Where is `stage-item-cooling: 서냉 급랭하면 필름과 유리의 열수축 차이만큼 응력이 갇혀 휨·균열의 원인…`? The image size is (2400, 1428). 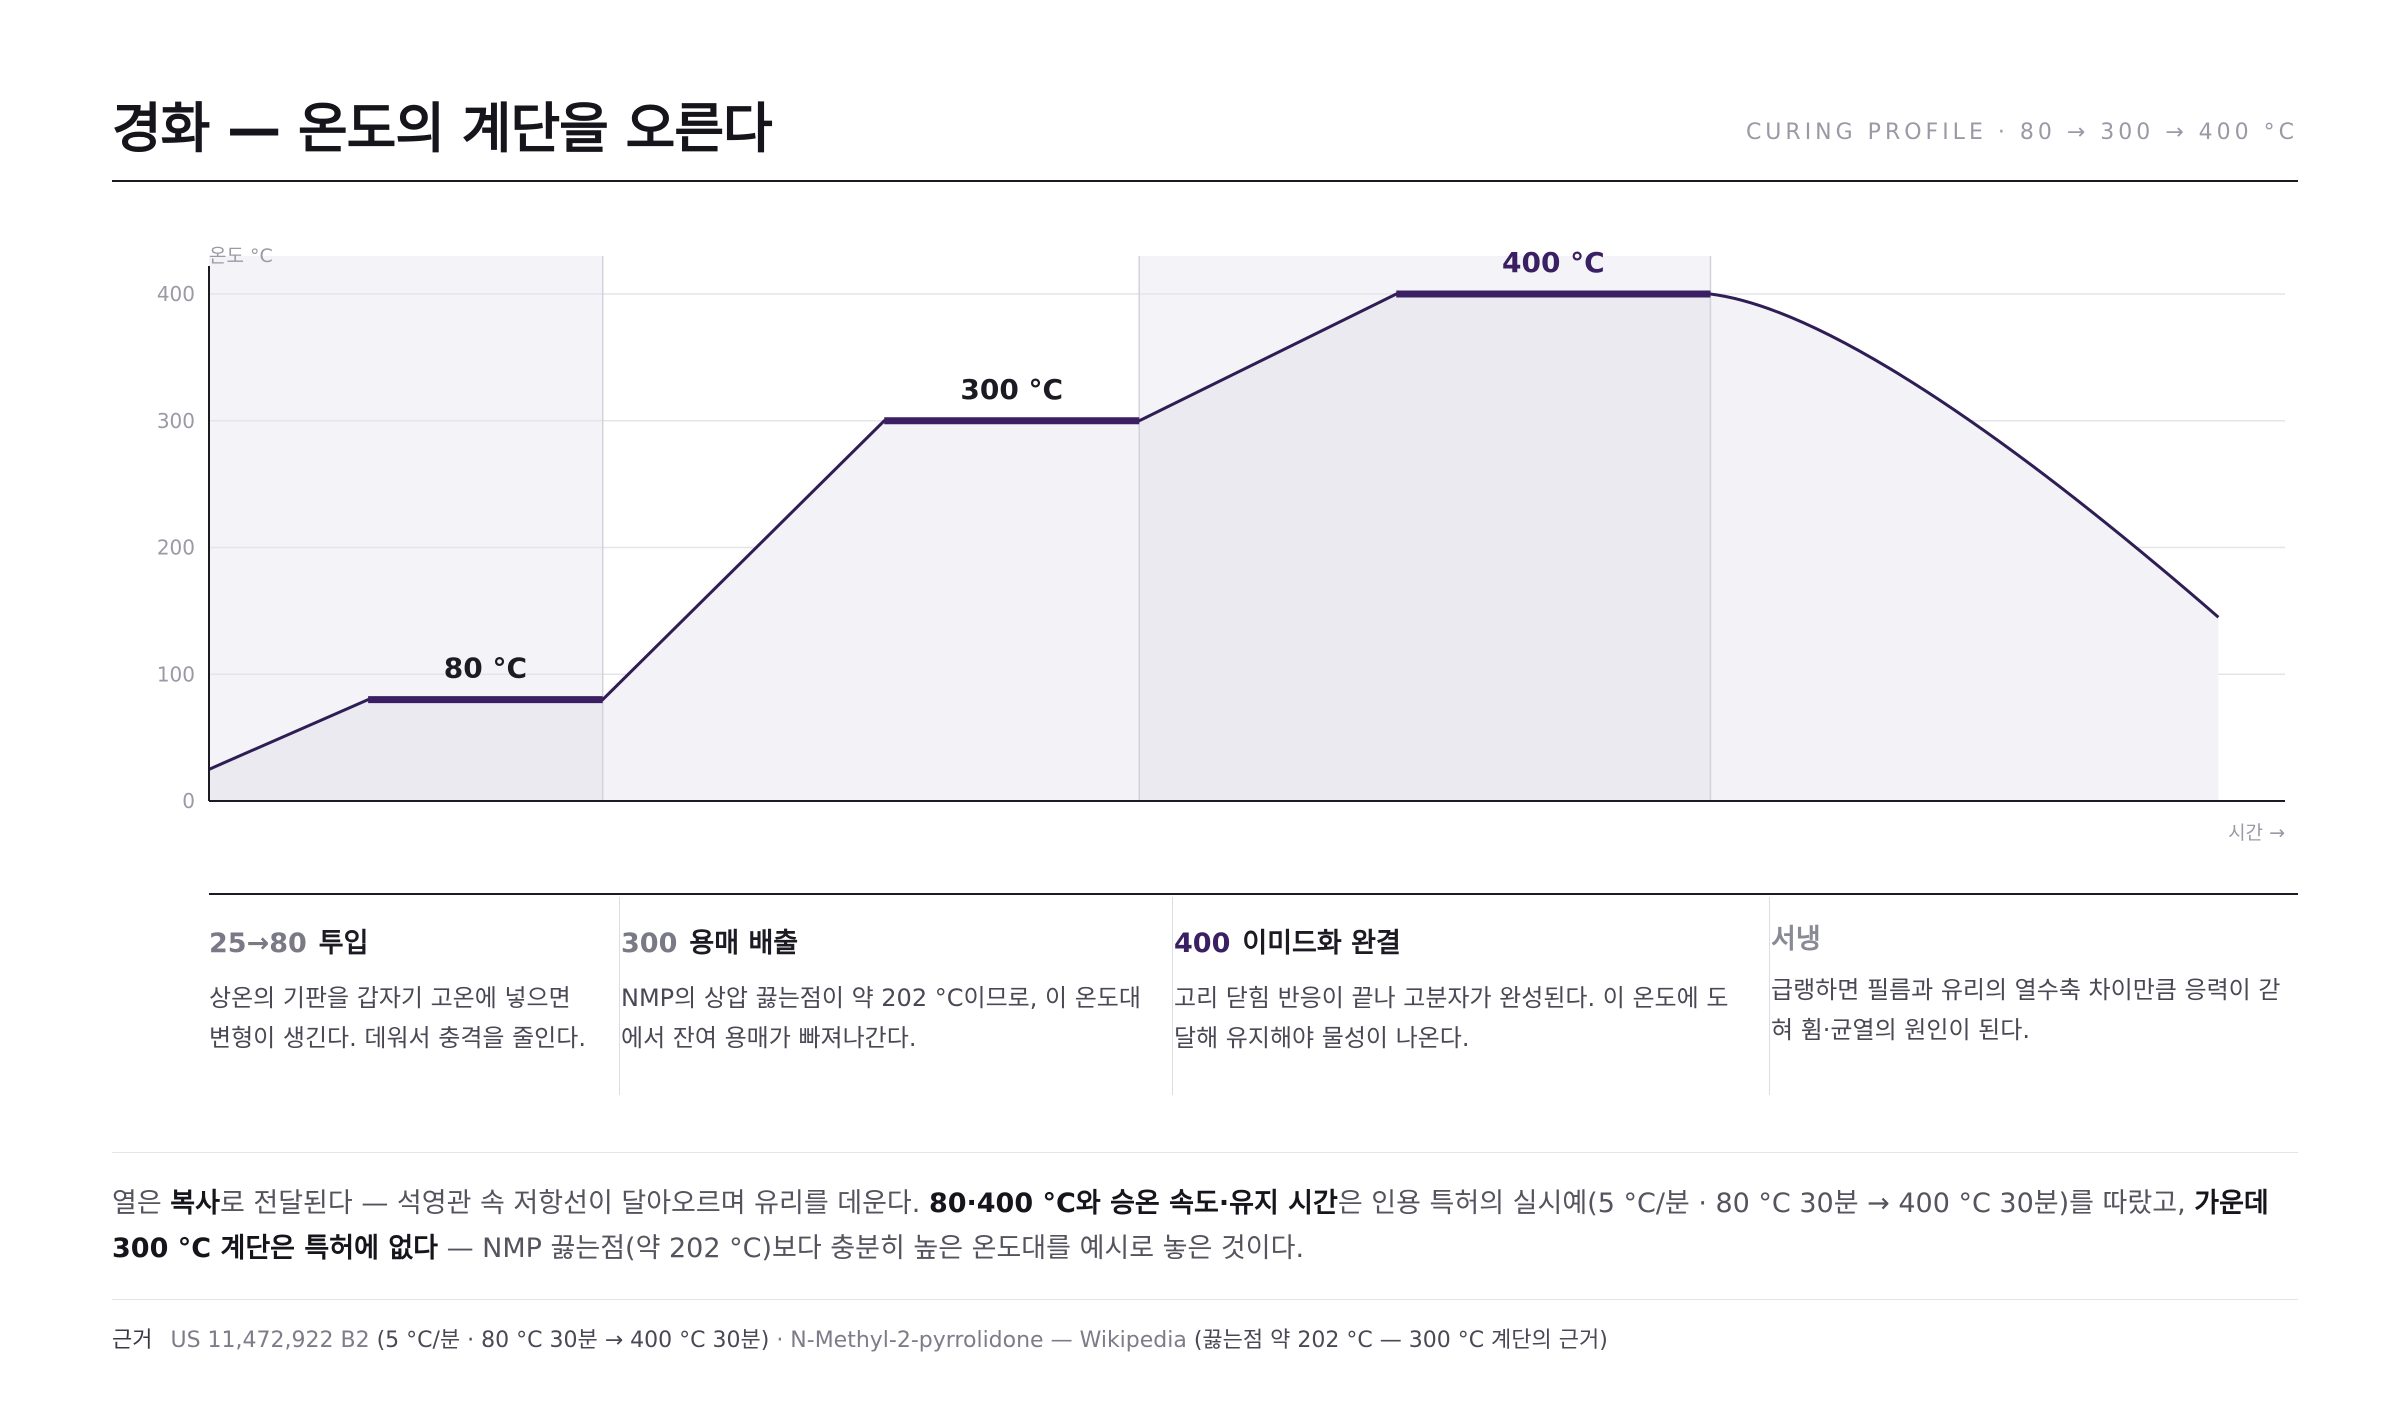 stage-item-cooling: 서냉 급랭하면 필름과 유리의 열수축 차이만큼 응력이 갇혀 휨·균열의 원인… is located at coordinates (2033, 995).